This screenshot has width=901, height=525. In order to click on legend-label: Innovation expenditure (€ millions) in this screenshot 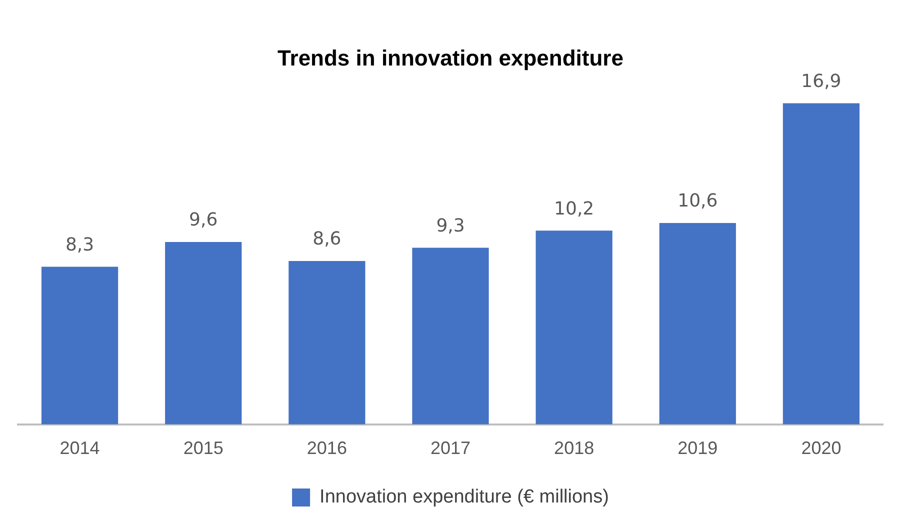, I will do `click(464, 497)`.